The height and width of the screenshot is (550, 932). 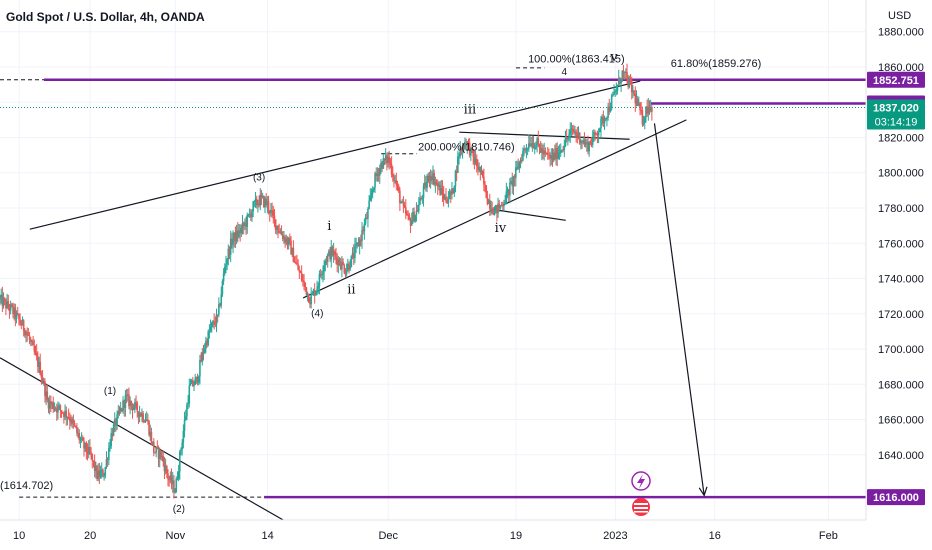 What do you see at coordinates (105, 17) in the screenshot?
I see `chart-title: Gold Spot / U.S. Dollar, 4h, OANDA` at bounding box center [105, 17].